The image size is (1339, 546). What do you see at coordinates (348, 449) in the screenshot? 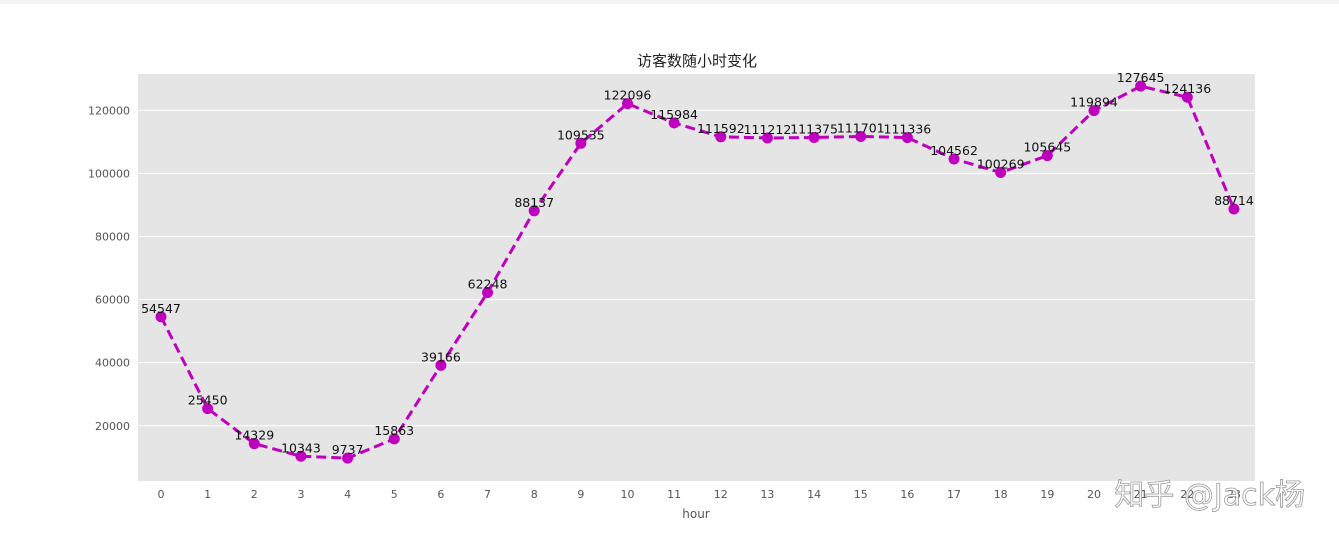
I see `data-label: 9737` at bounding box center [348, 449].